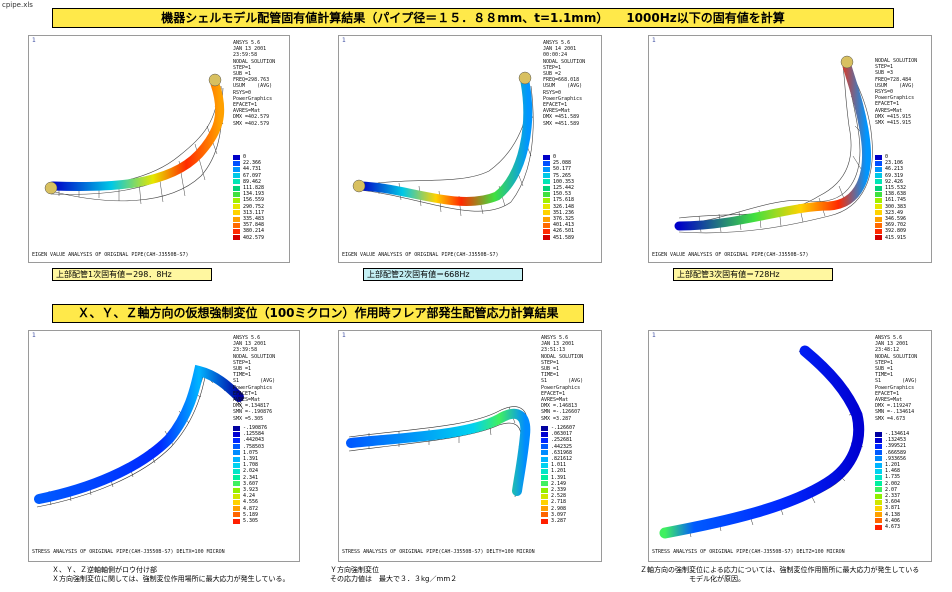 The width and height of the screenshot is (952, 592). Describe the element at coordinates (559, 471) in the screenshot. I see `legend-value: 1.201` at that location.